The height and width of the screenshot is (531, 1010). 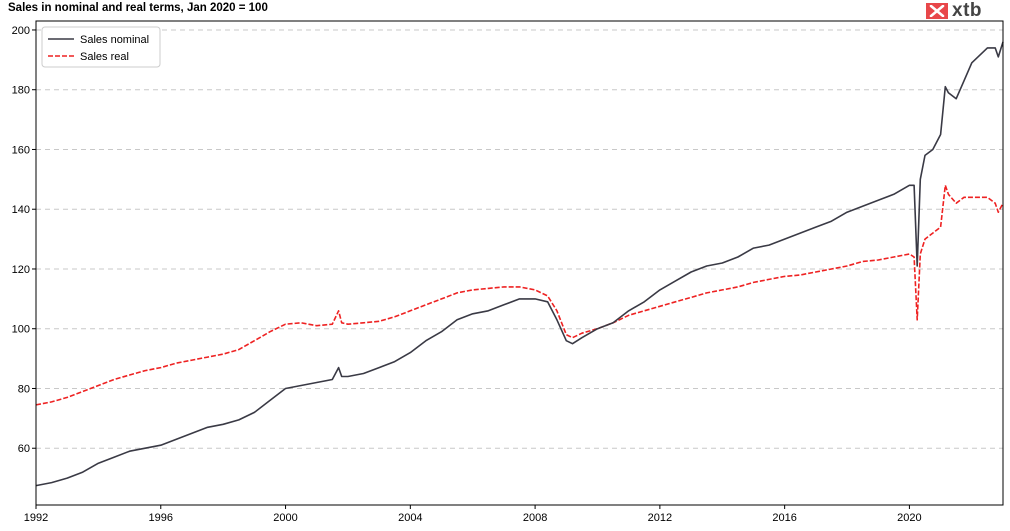 What do you see at coordinates (535, 518) in the screenshot?
I see `x-tick-label: 2008` at bounding box center [535, 518].